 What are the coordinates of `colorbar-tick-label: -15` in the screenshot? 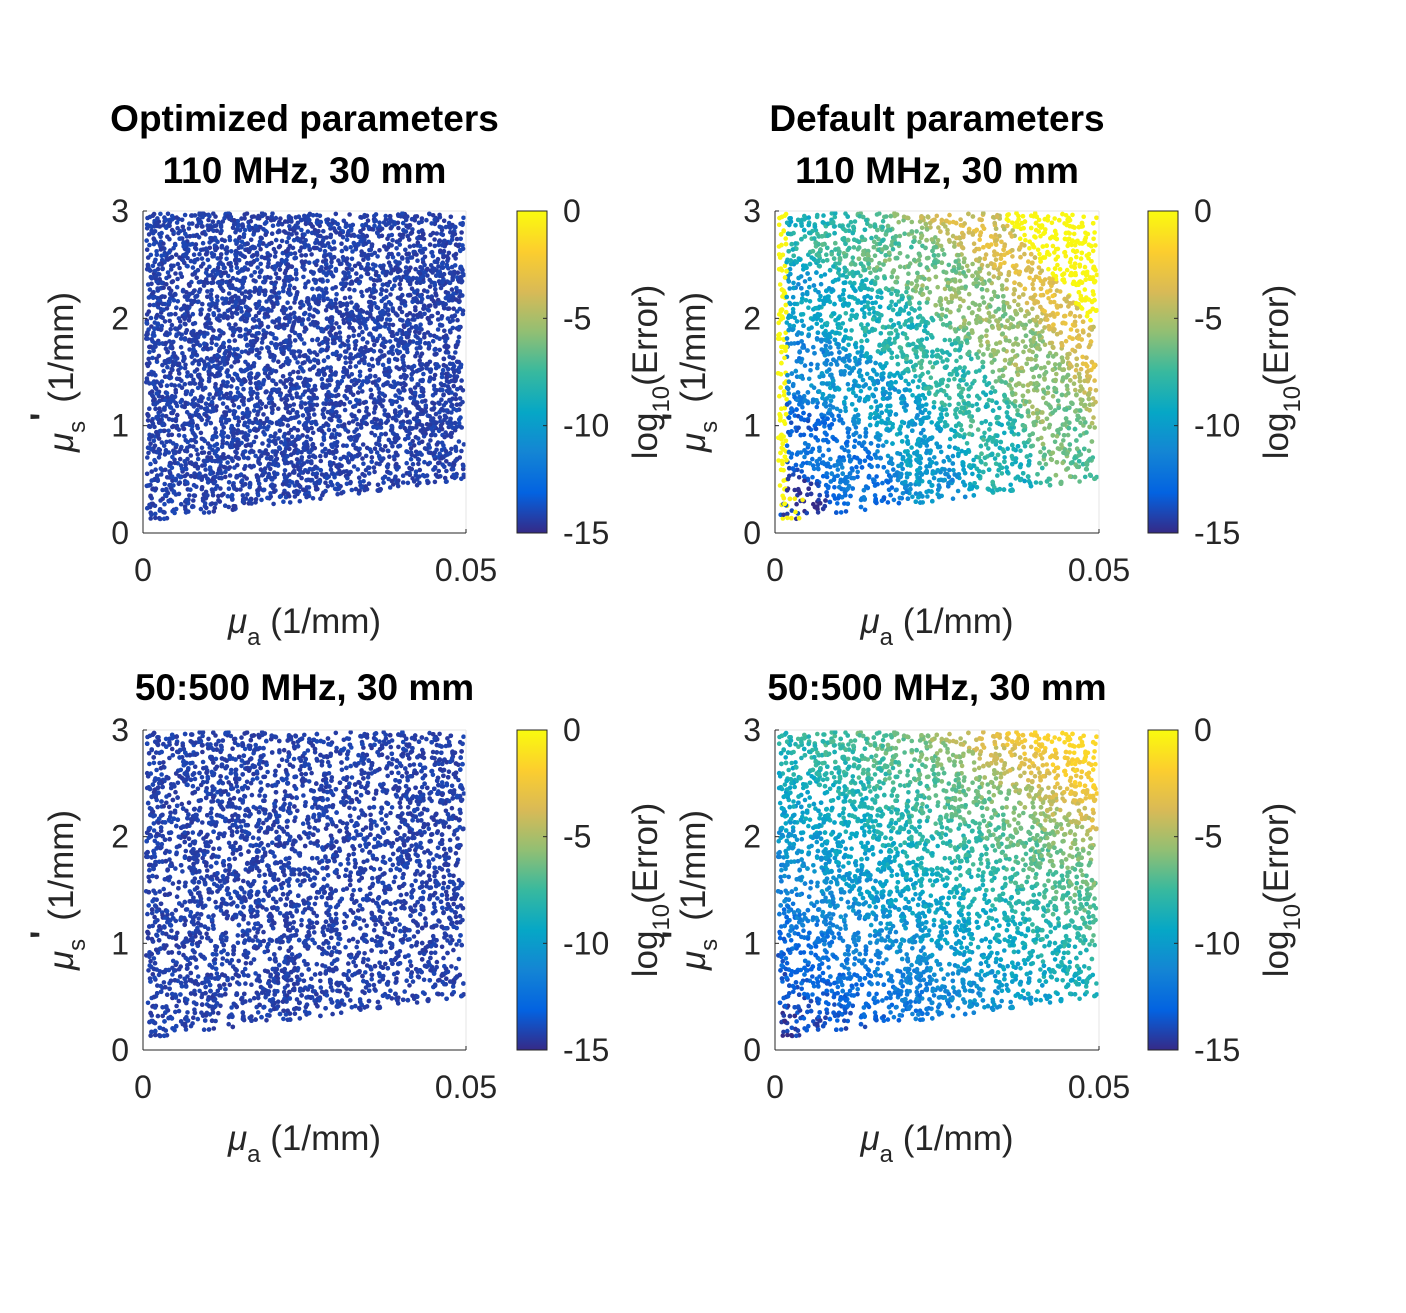 It's located at (586, 533).